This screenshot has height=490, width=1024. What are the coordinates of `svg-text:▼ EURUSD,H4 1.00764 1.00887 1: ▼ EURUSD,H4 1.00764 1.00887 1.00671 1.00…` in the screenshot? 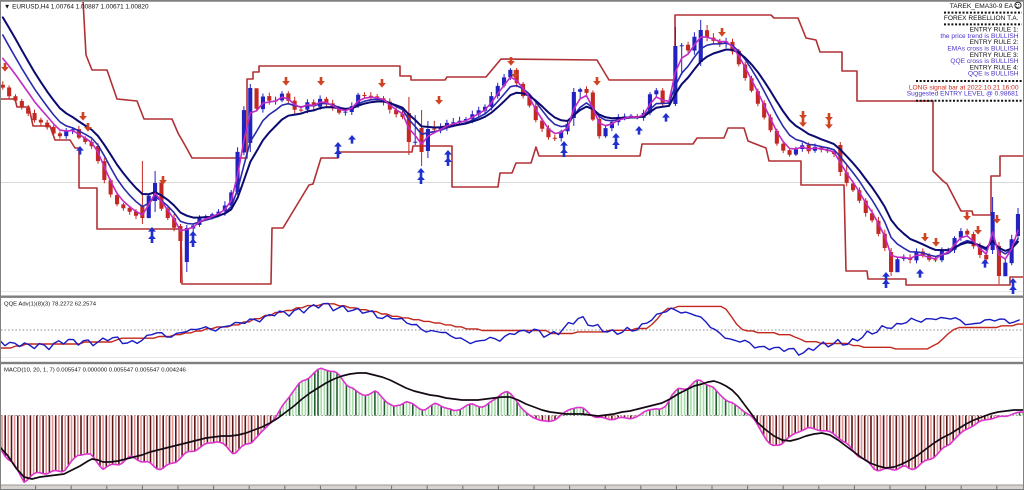 It's located at (76, 6).